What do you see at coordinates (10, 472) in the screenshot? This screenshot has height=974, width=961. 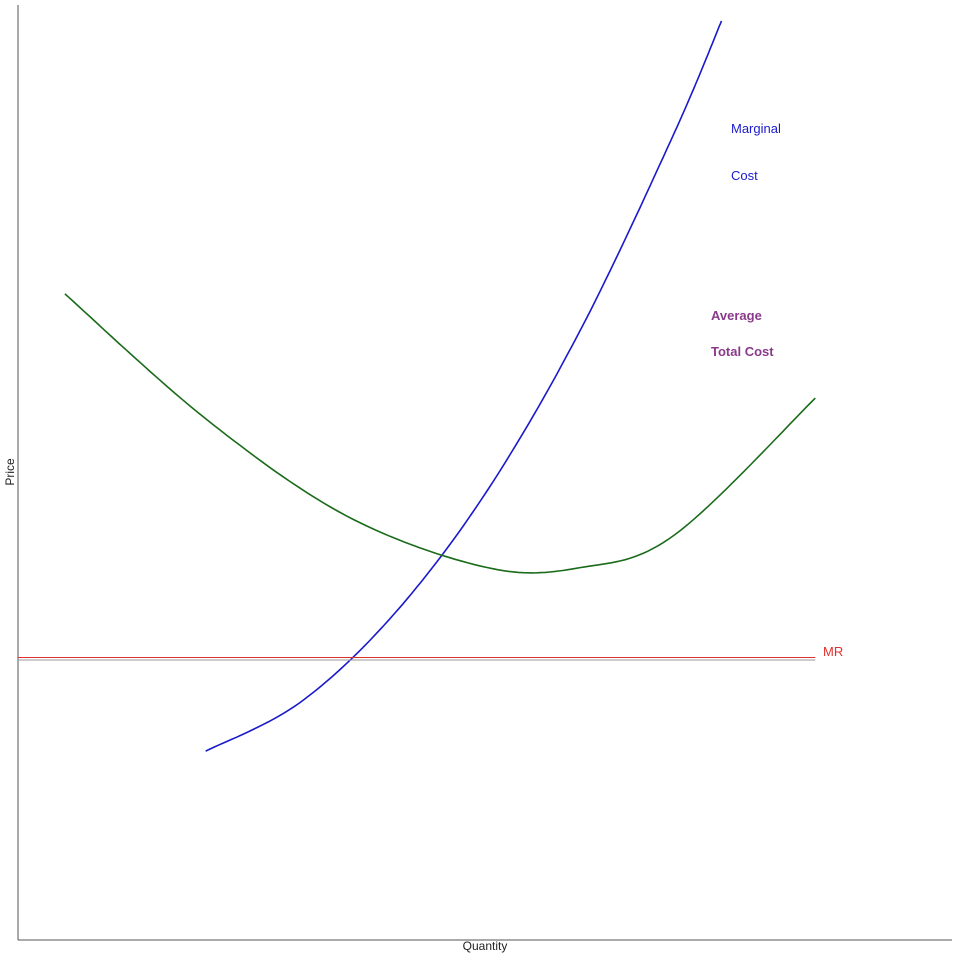 I see `y-axis-label: Price` at bounding box center [10, 472].